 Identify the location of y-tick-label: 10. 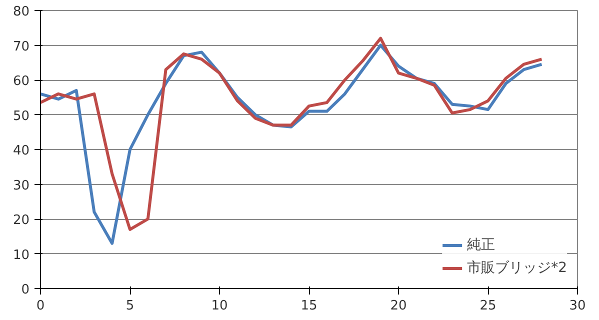
(21, 255).